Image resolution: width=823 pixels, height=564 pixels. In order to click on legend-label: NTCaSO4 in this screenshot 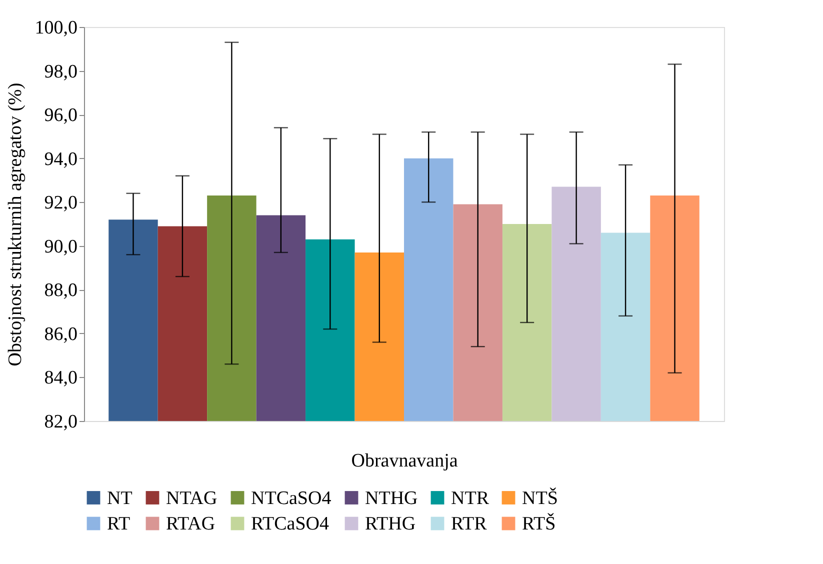, I will do `click(291, 498)`.